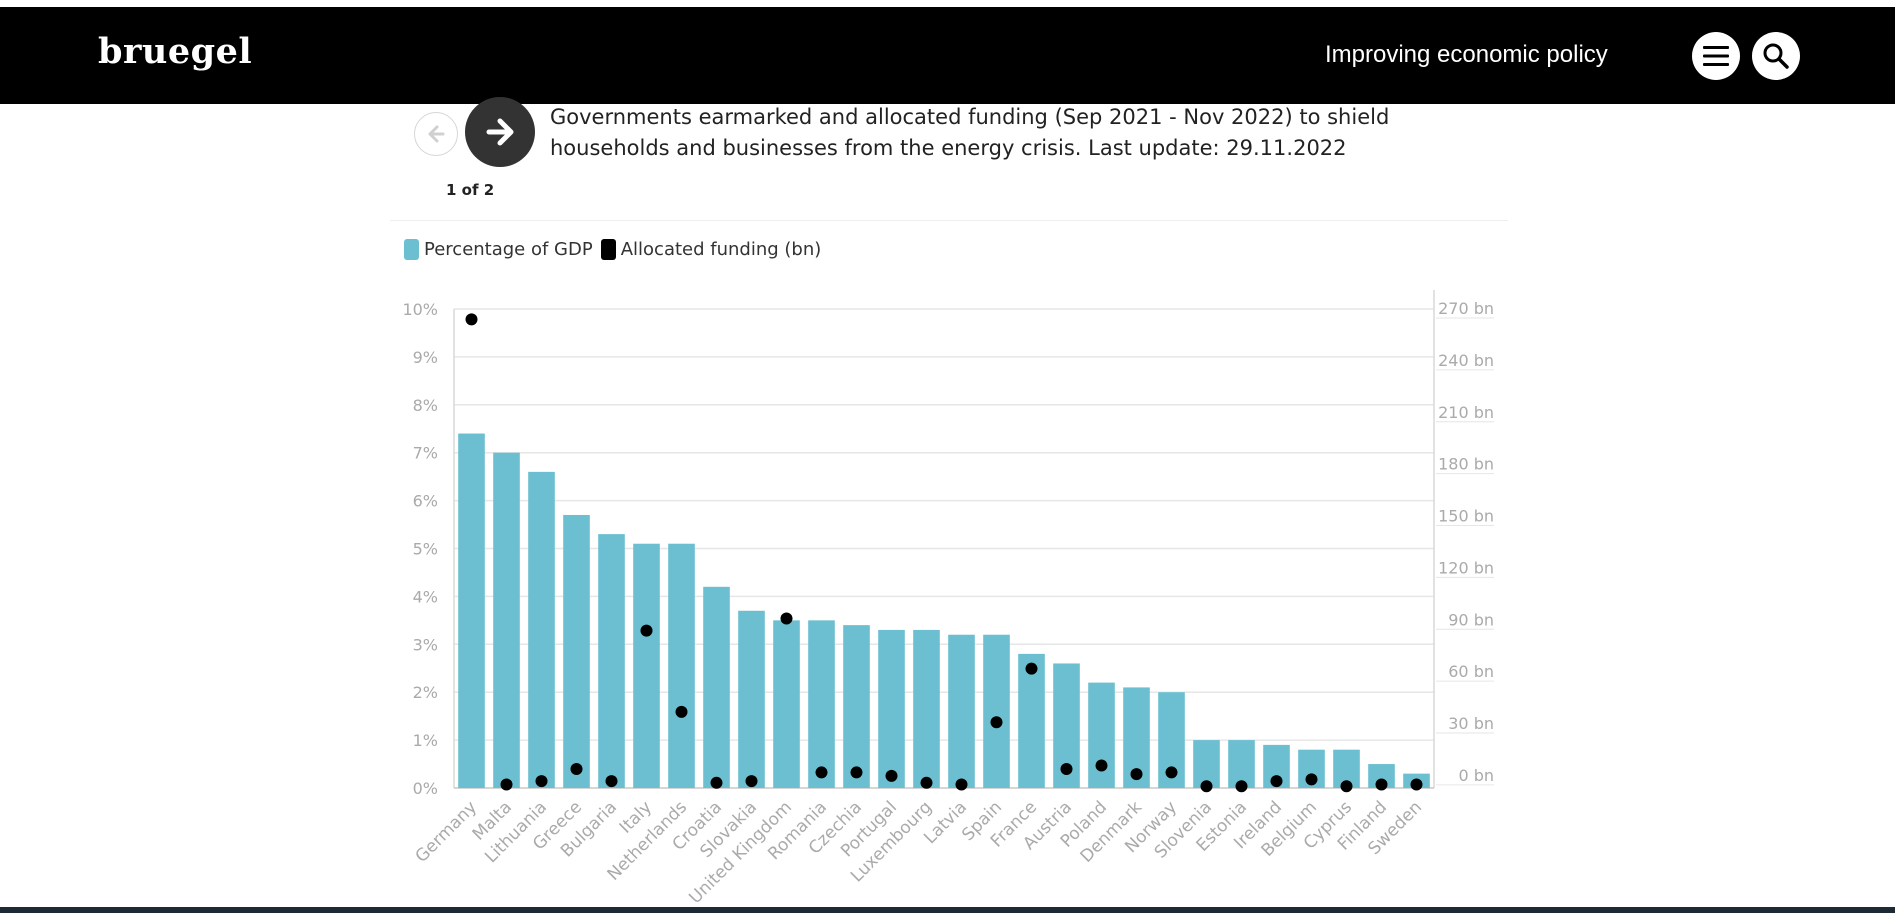  Describe the element at coordinates (1381, 776) in the screenshot. I see `bar-finland` at that location.